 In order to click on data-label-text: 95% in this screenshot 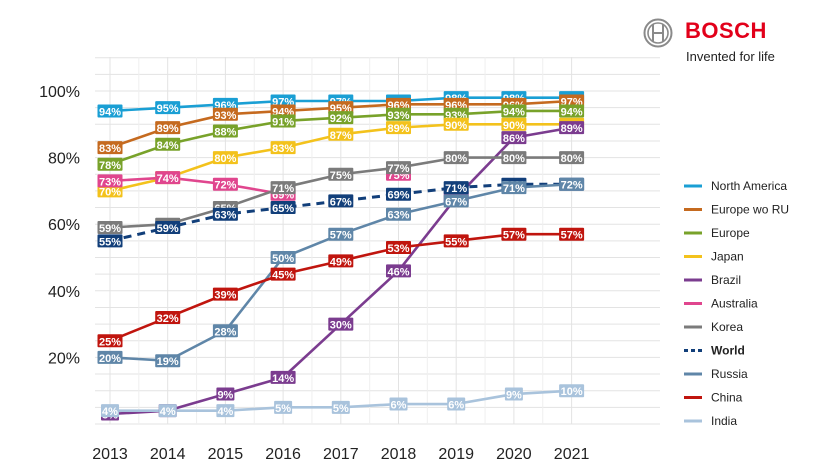, I will do `click(168, 109)`.